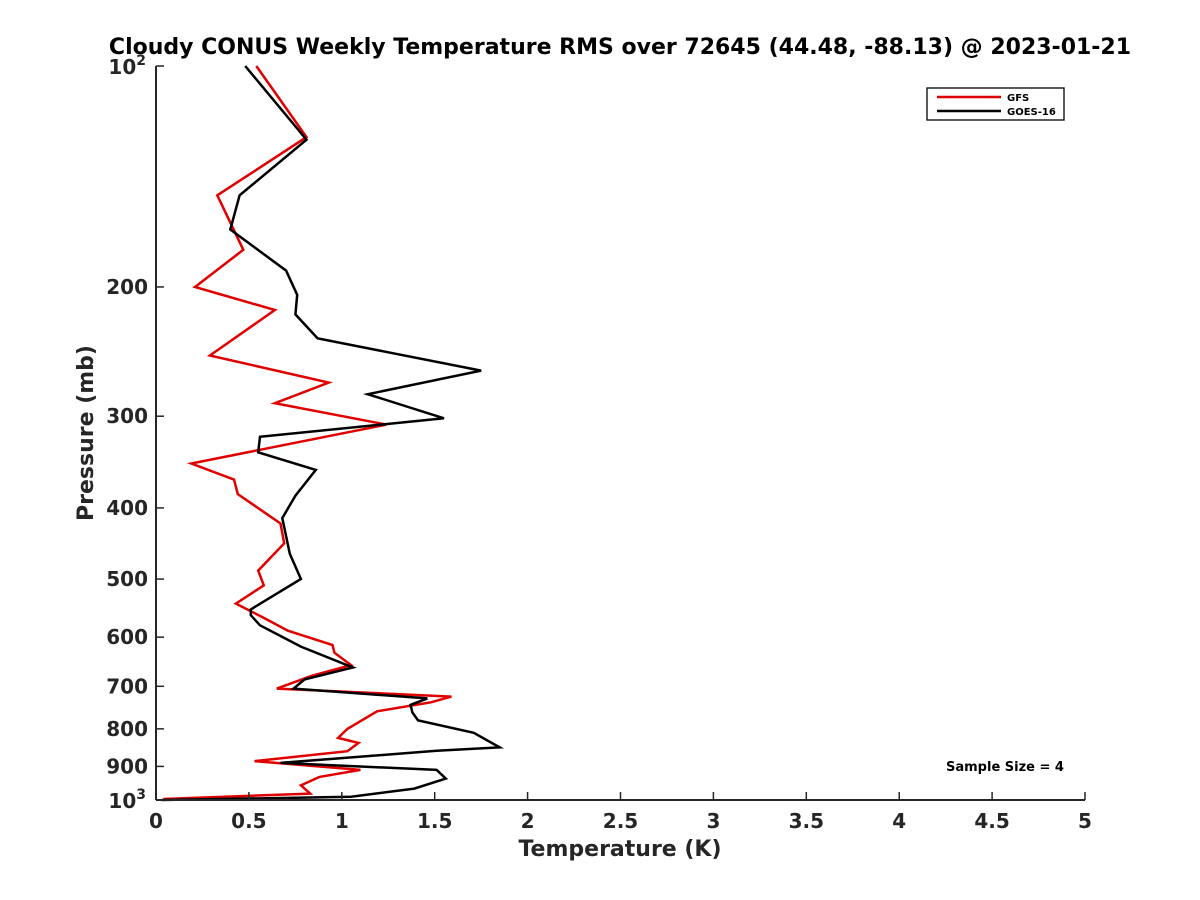 Image resolution: width=1200 pixels, height=900 pixels. What do you see at coordinates (135, 433) in the screenshot?
I see `y-ticks: 200 300 400 500 600 700 800 900 10² 10³` at bounding box center [135, 433].